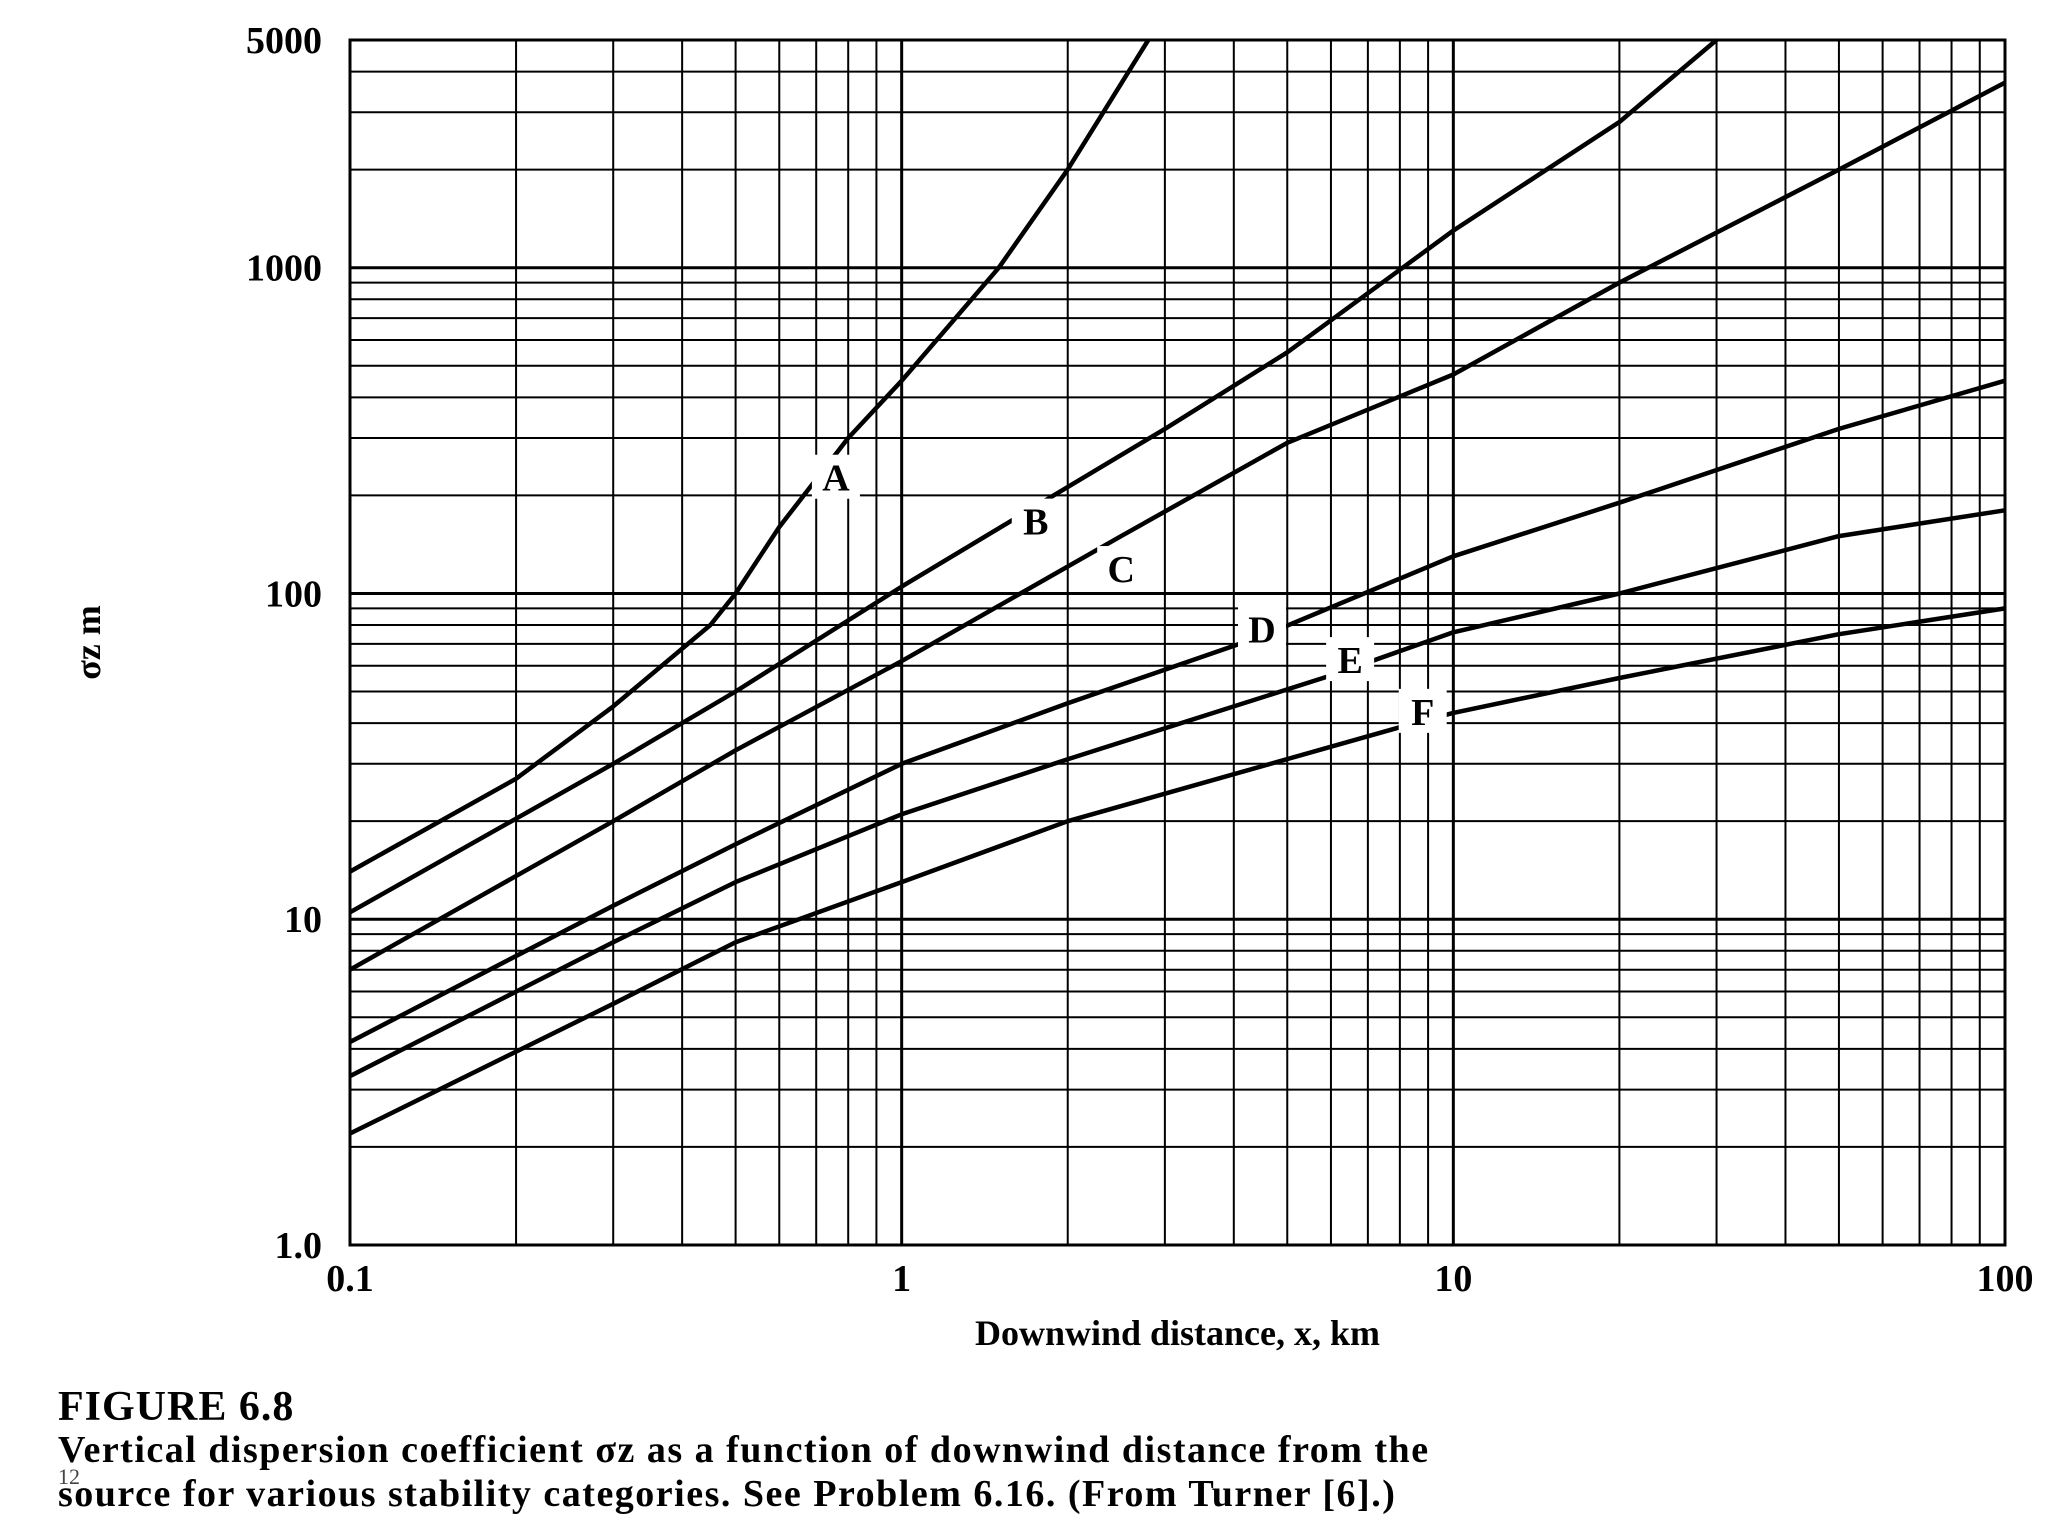 The image size is (2048, 1536). Describe the element at coordinates (303, 920) in the screenshot. I see `y-tick-label: 10` at that location.